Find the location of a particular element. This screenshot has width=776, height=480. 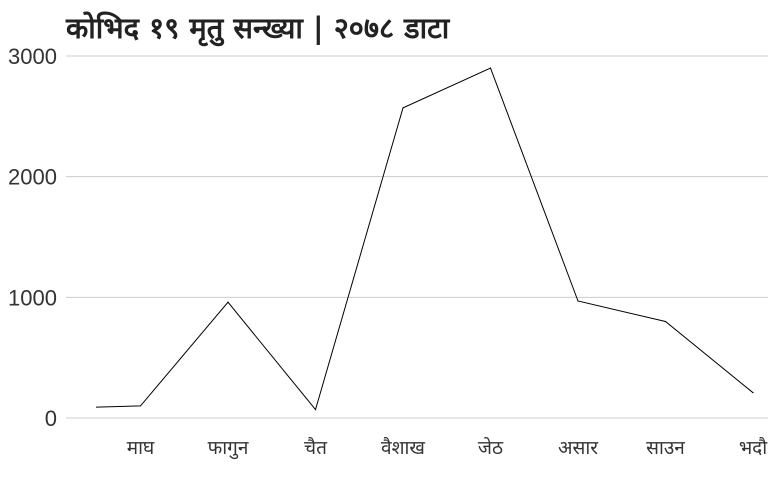

x-axis-ticks: माघ फागुन चैत वैशाख जेठ असार साउन भदौ is located at coordinates (448, 448).